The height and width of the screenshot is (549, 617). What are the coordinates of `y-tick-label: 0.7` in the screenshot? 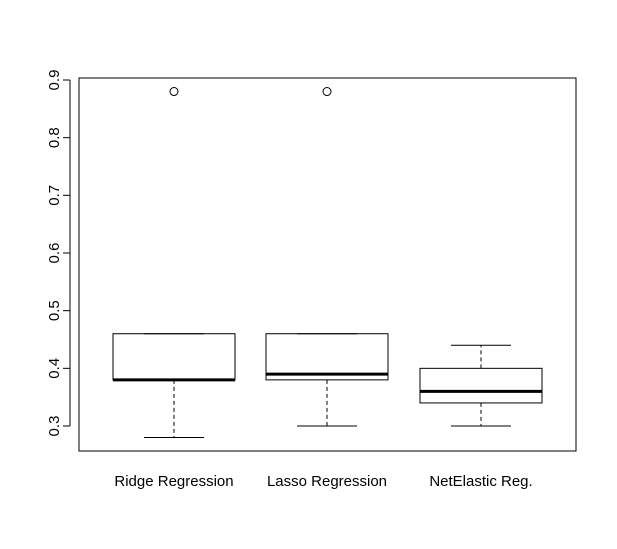 It's located at (54, 195).